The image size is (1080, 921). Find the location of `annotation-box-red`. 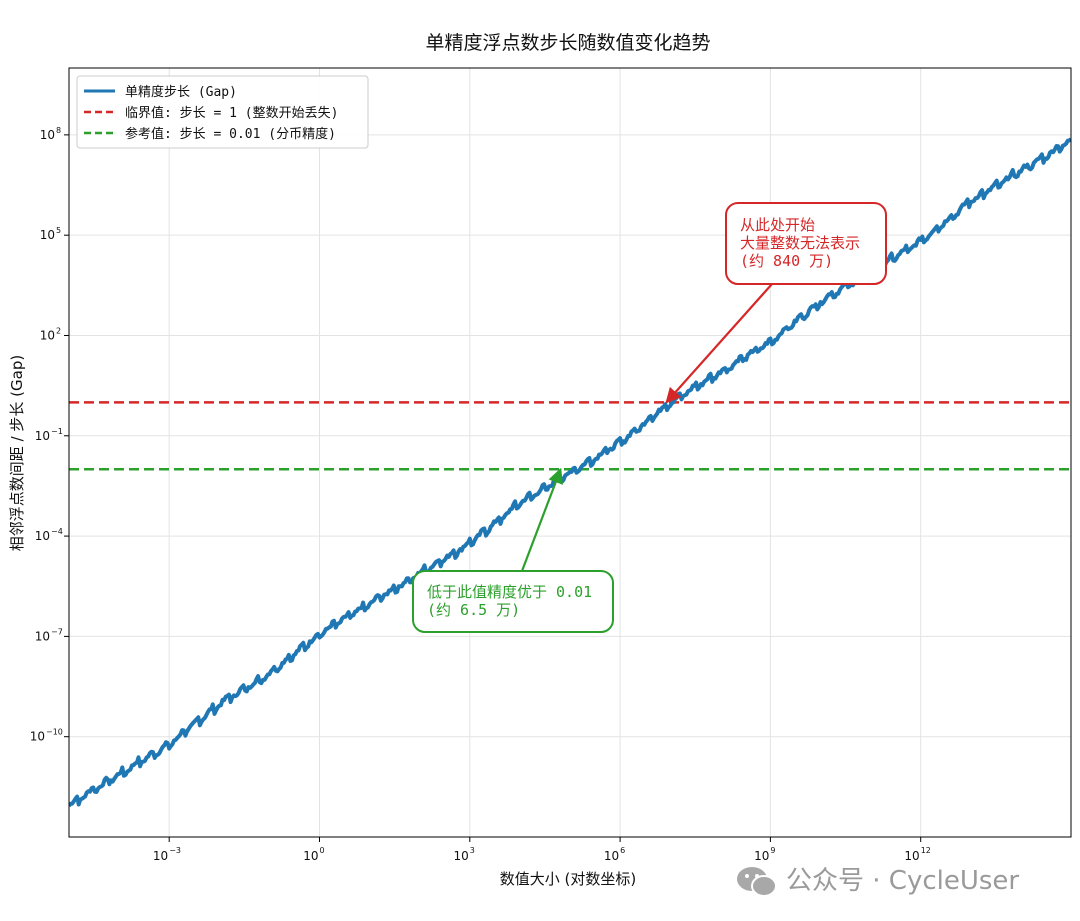

annotation-box-red is located at coordinates (806, 243).